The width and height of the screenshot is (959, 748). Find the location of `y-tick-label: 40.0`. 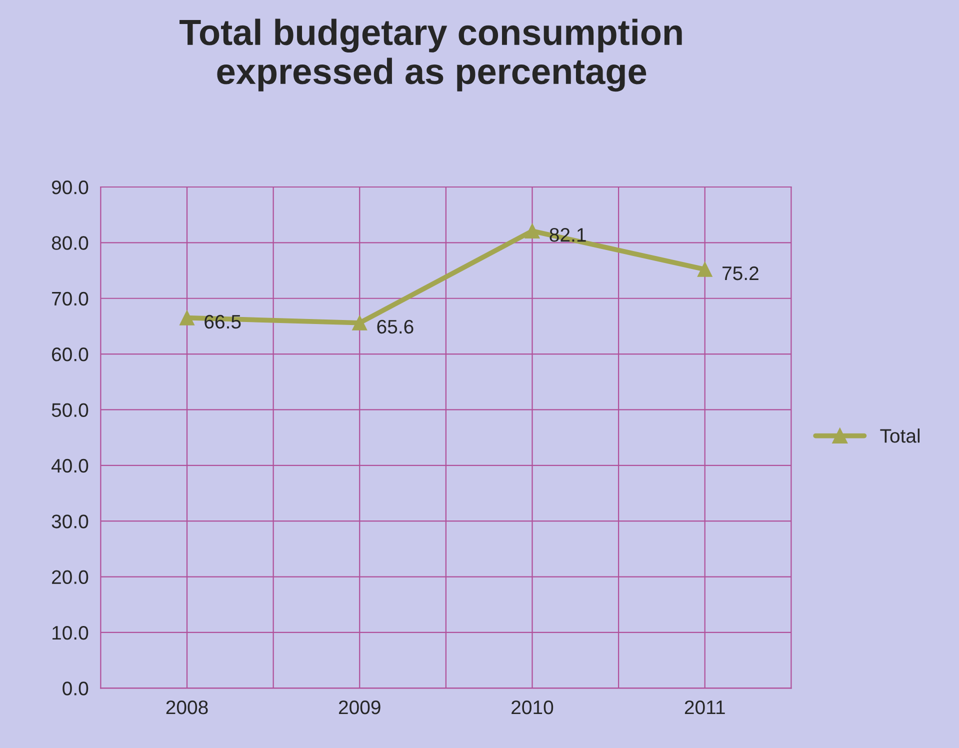

y-tick-label: 40.0 is located at coordinates (69, 465).